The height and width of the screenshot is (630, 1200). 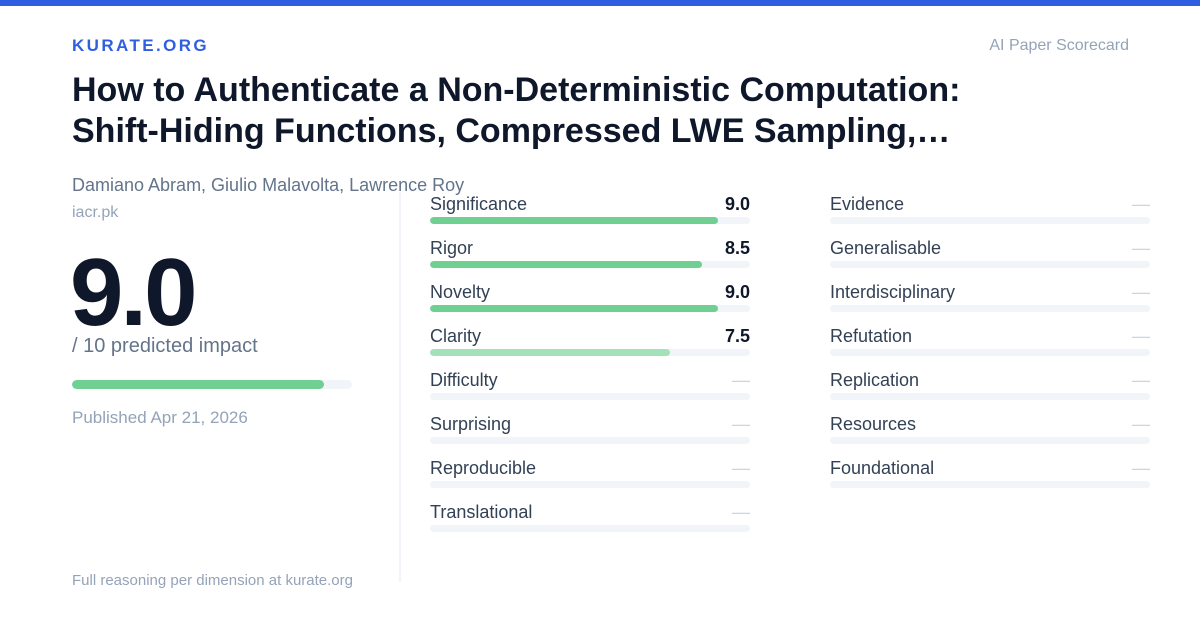 What do you see at coordinates (737, 336) in the screenshot?
I see `dimension-value: 7.5` at bounding box center [737, 336].